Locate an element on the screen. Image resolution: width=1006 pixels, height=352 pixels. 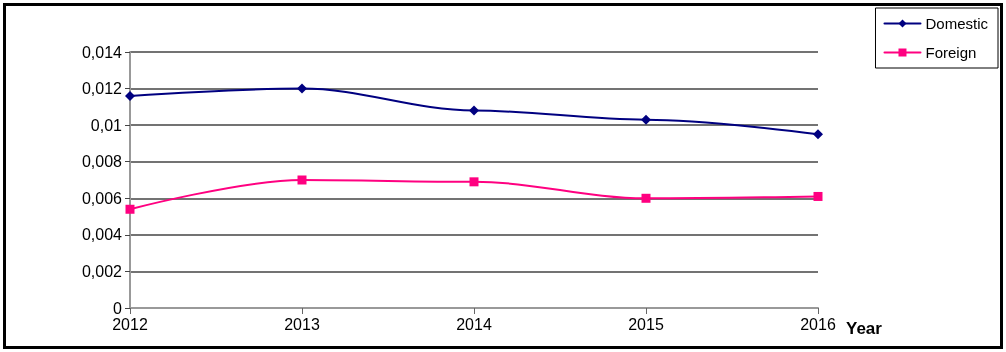
legend-label: Domestic is located at coordinates (957, 23).